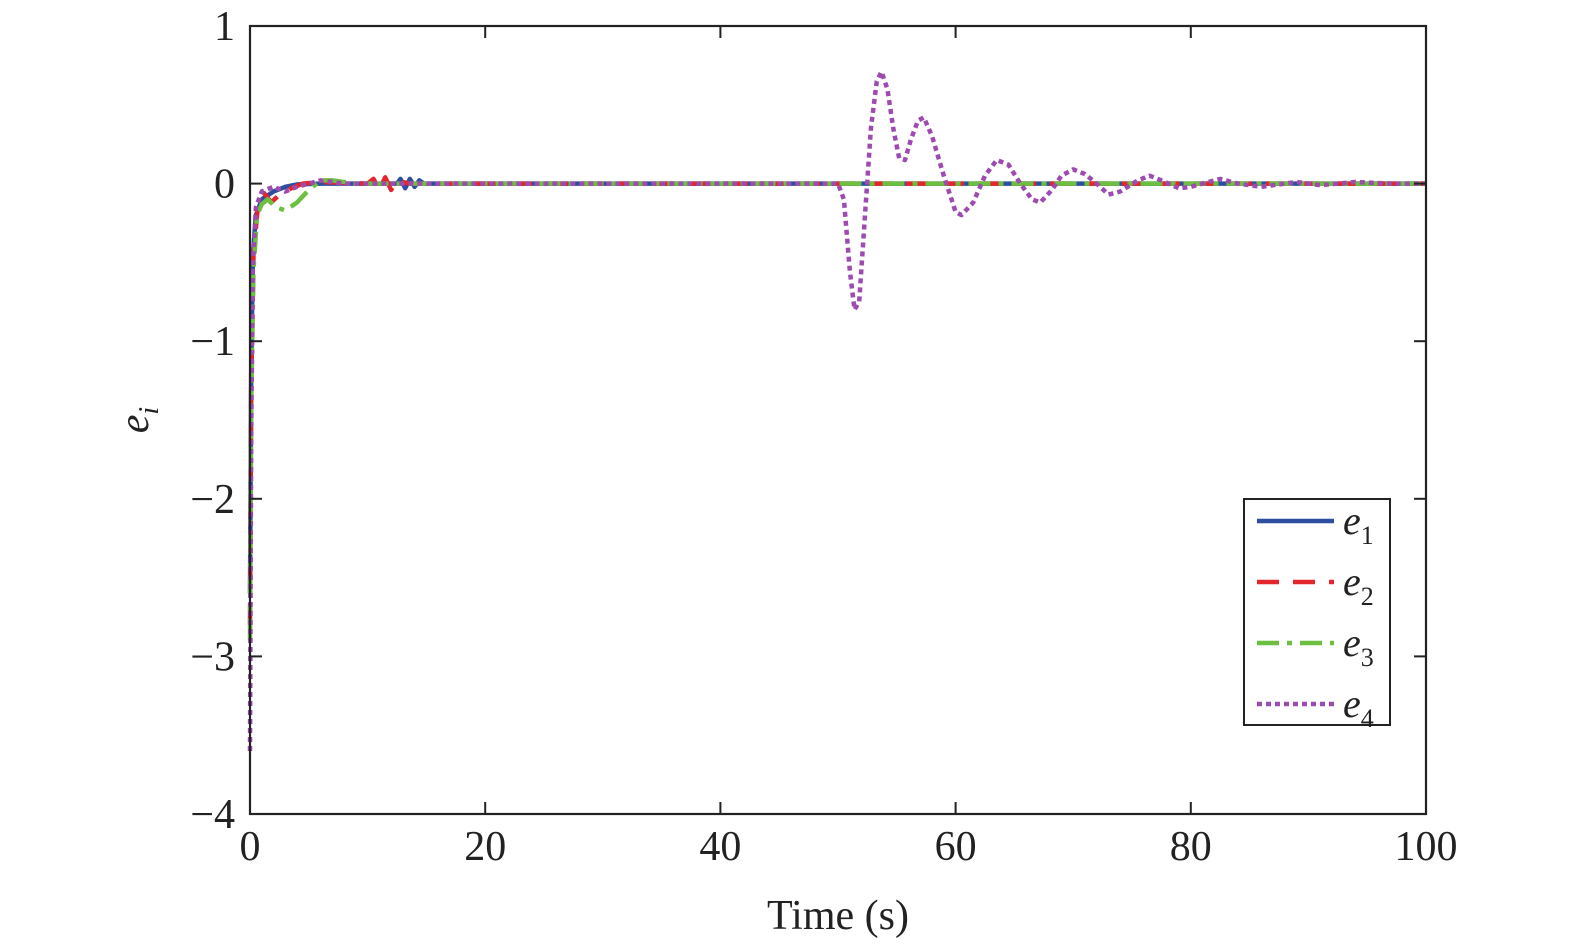 The height and width of the screenshot is (951, 1575). Describe the element at coordinates (212, 657) in the screenshot. I see `y-tick-label: −3` at that location.